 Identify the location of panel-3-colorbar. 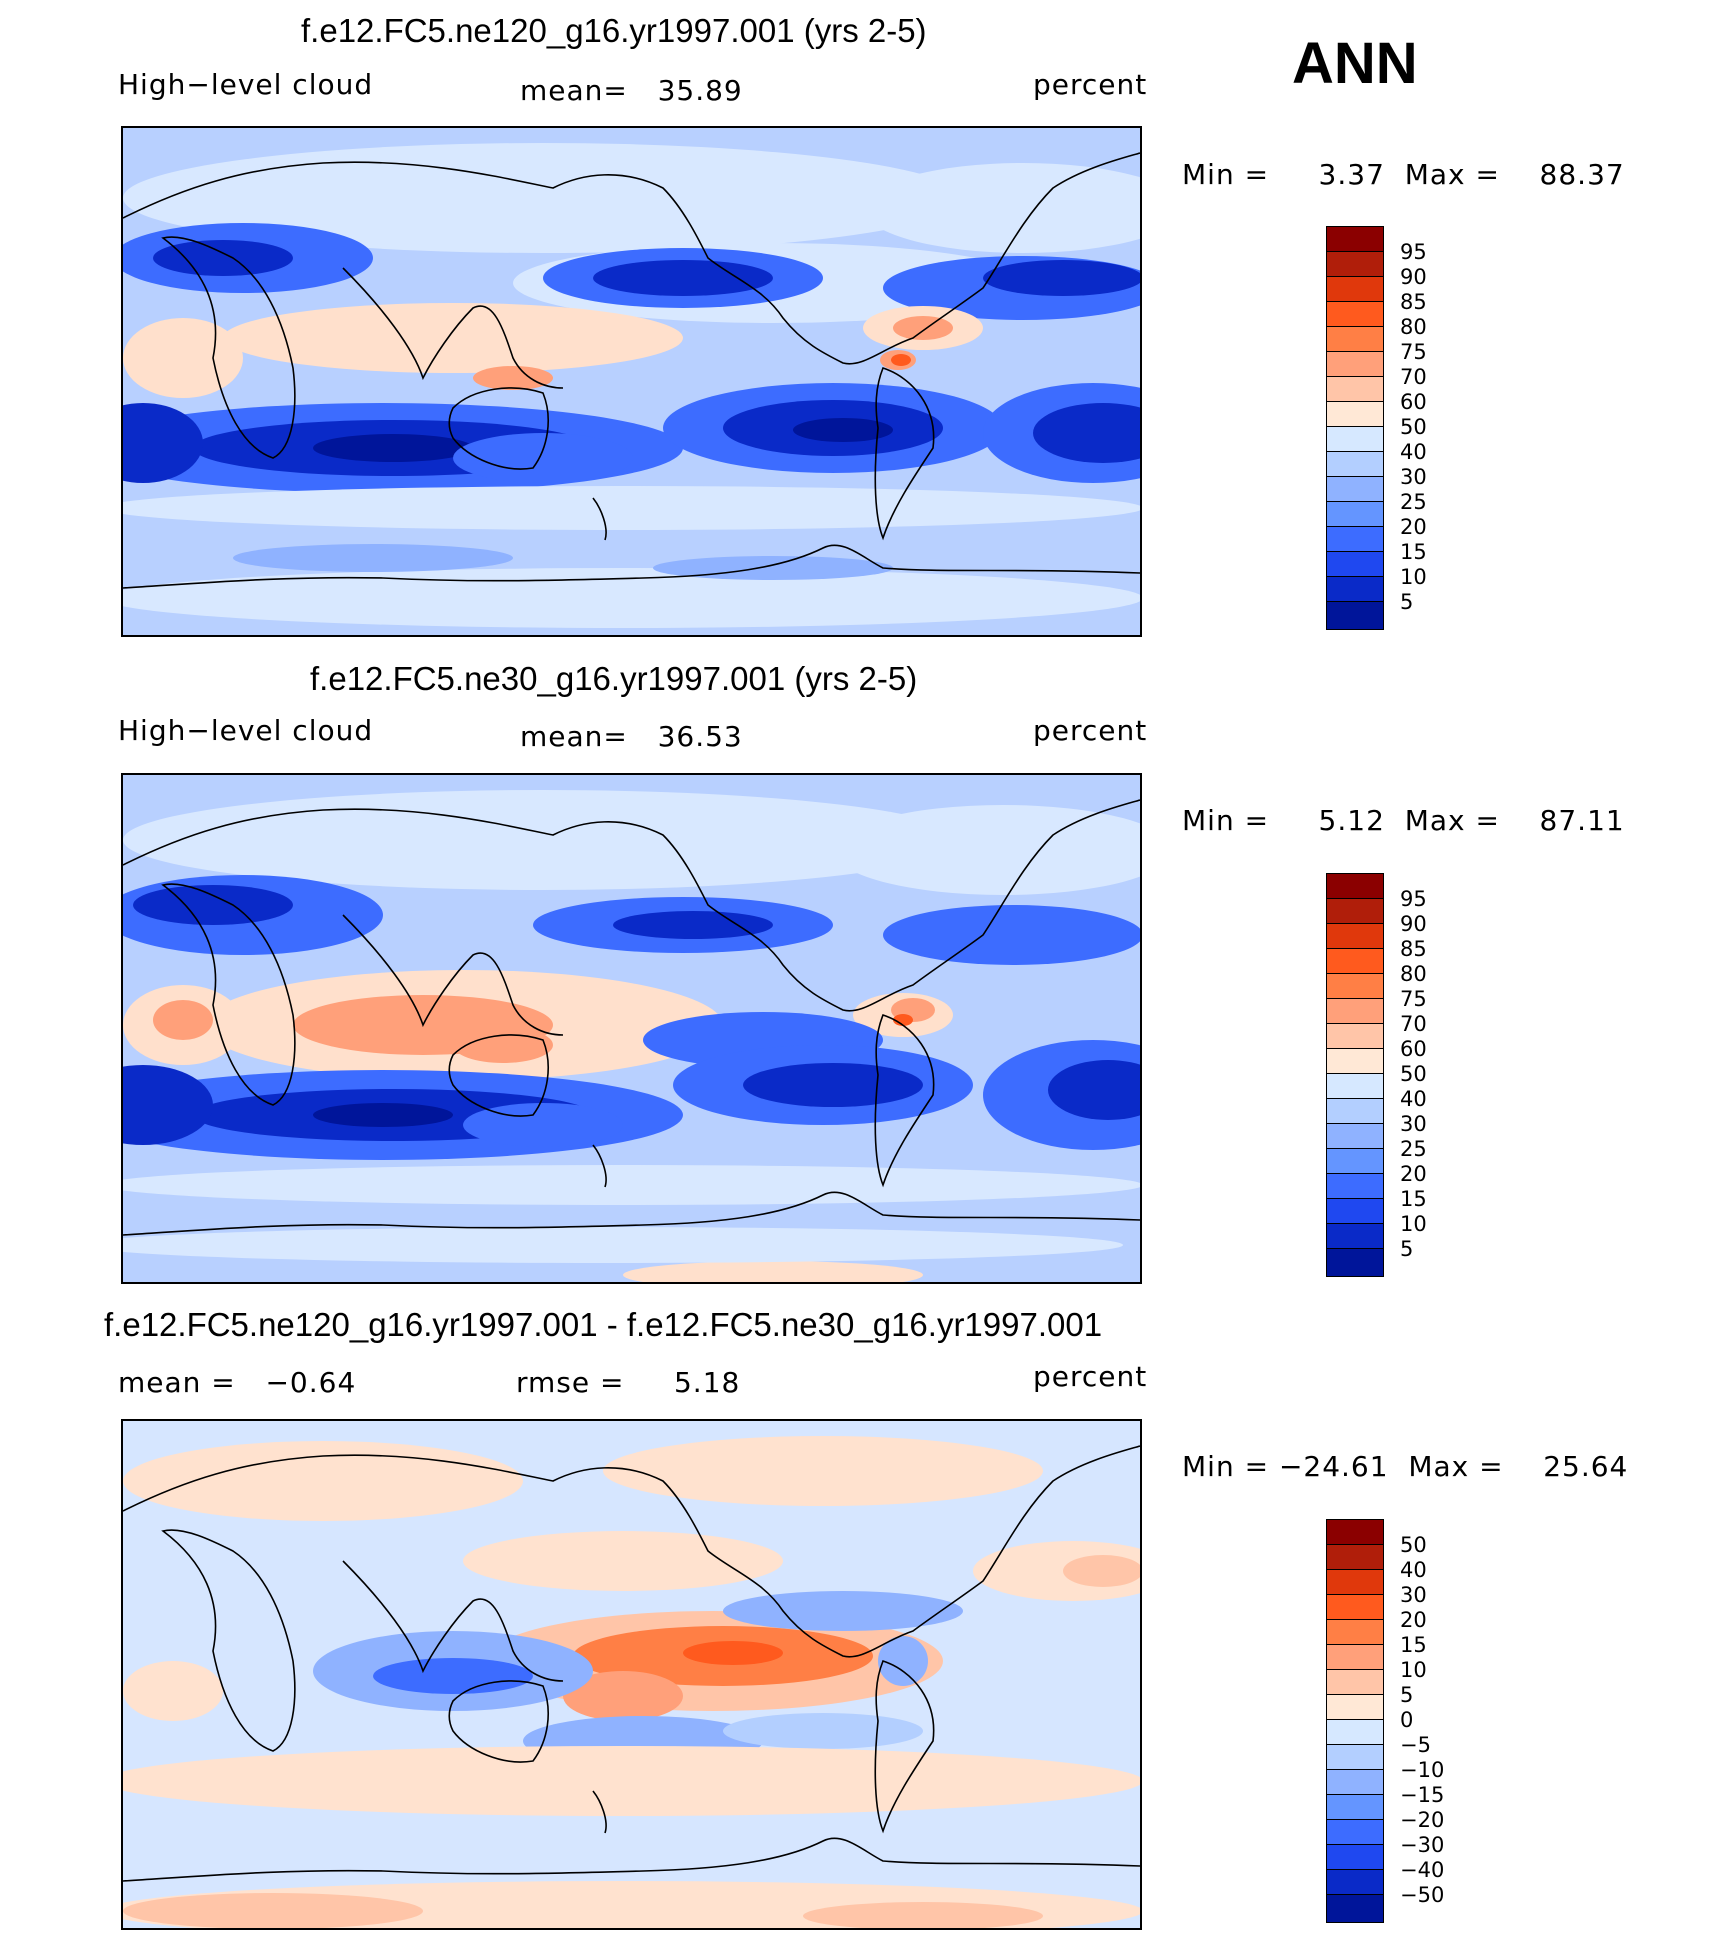
(1355, 1721).